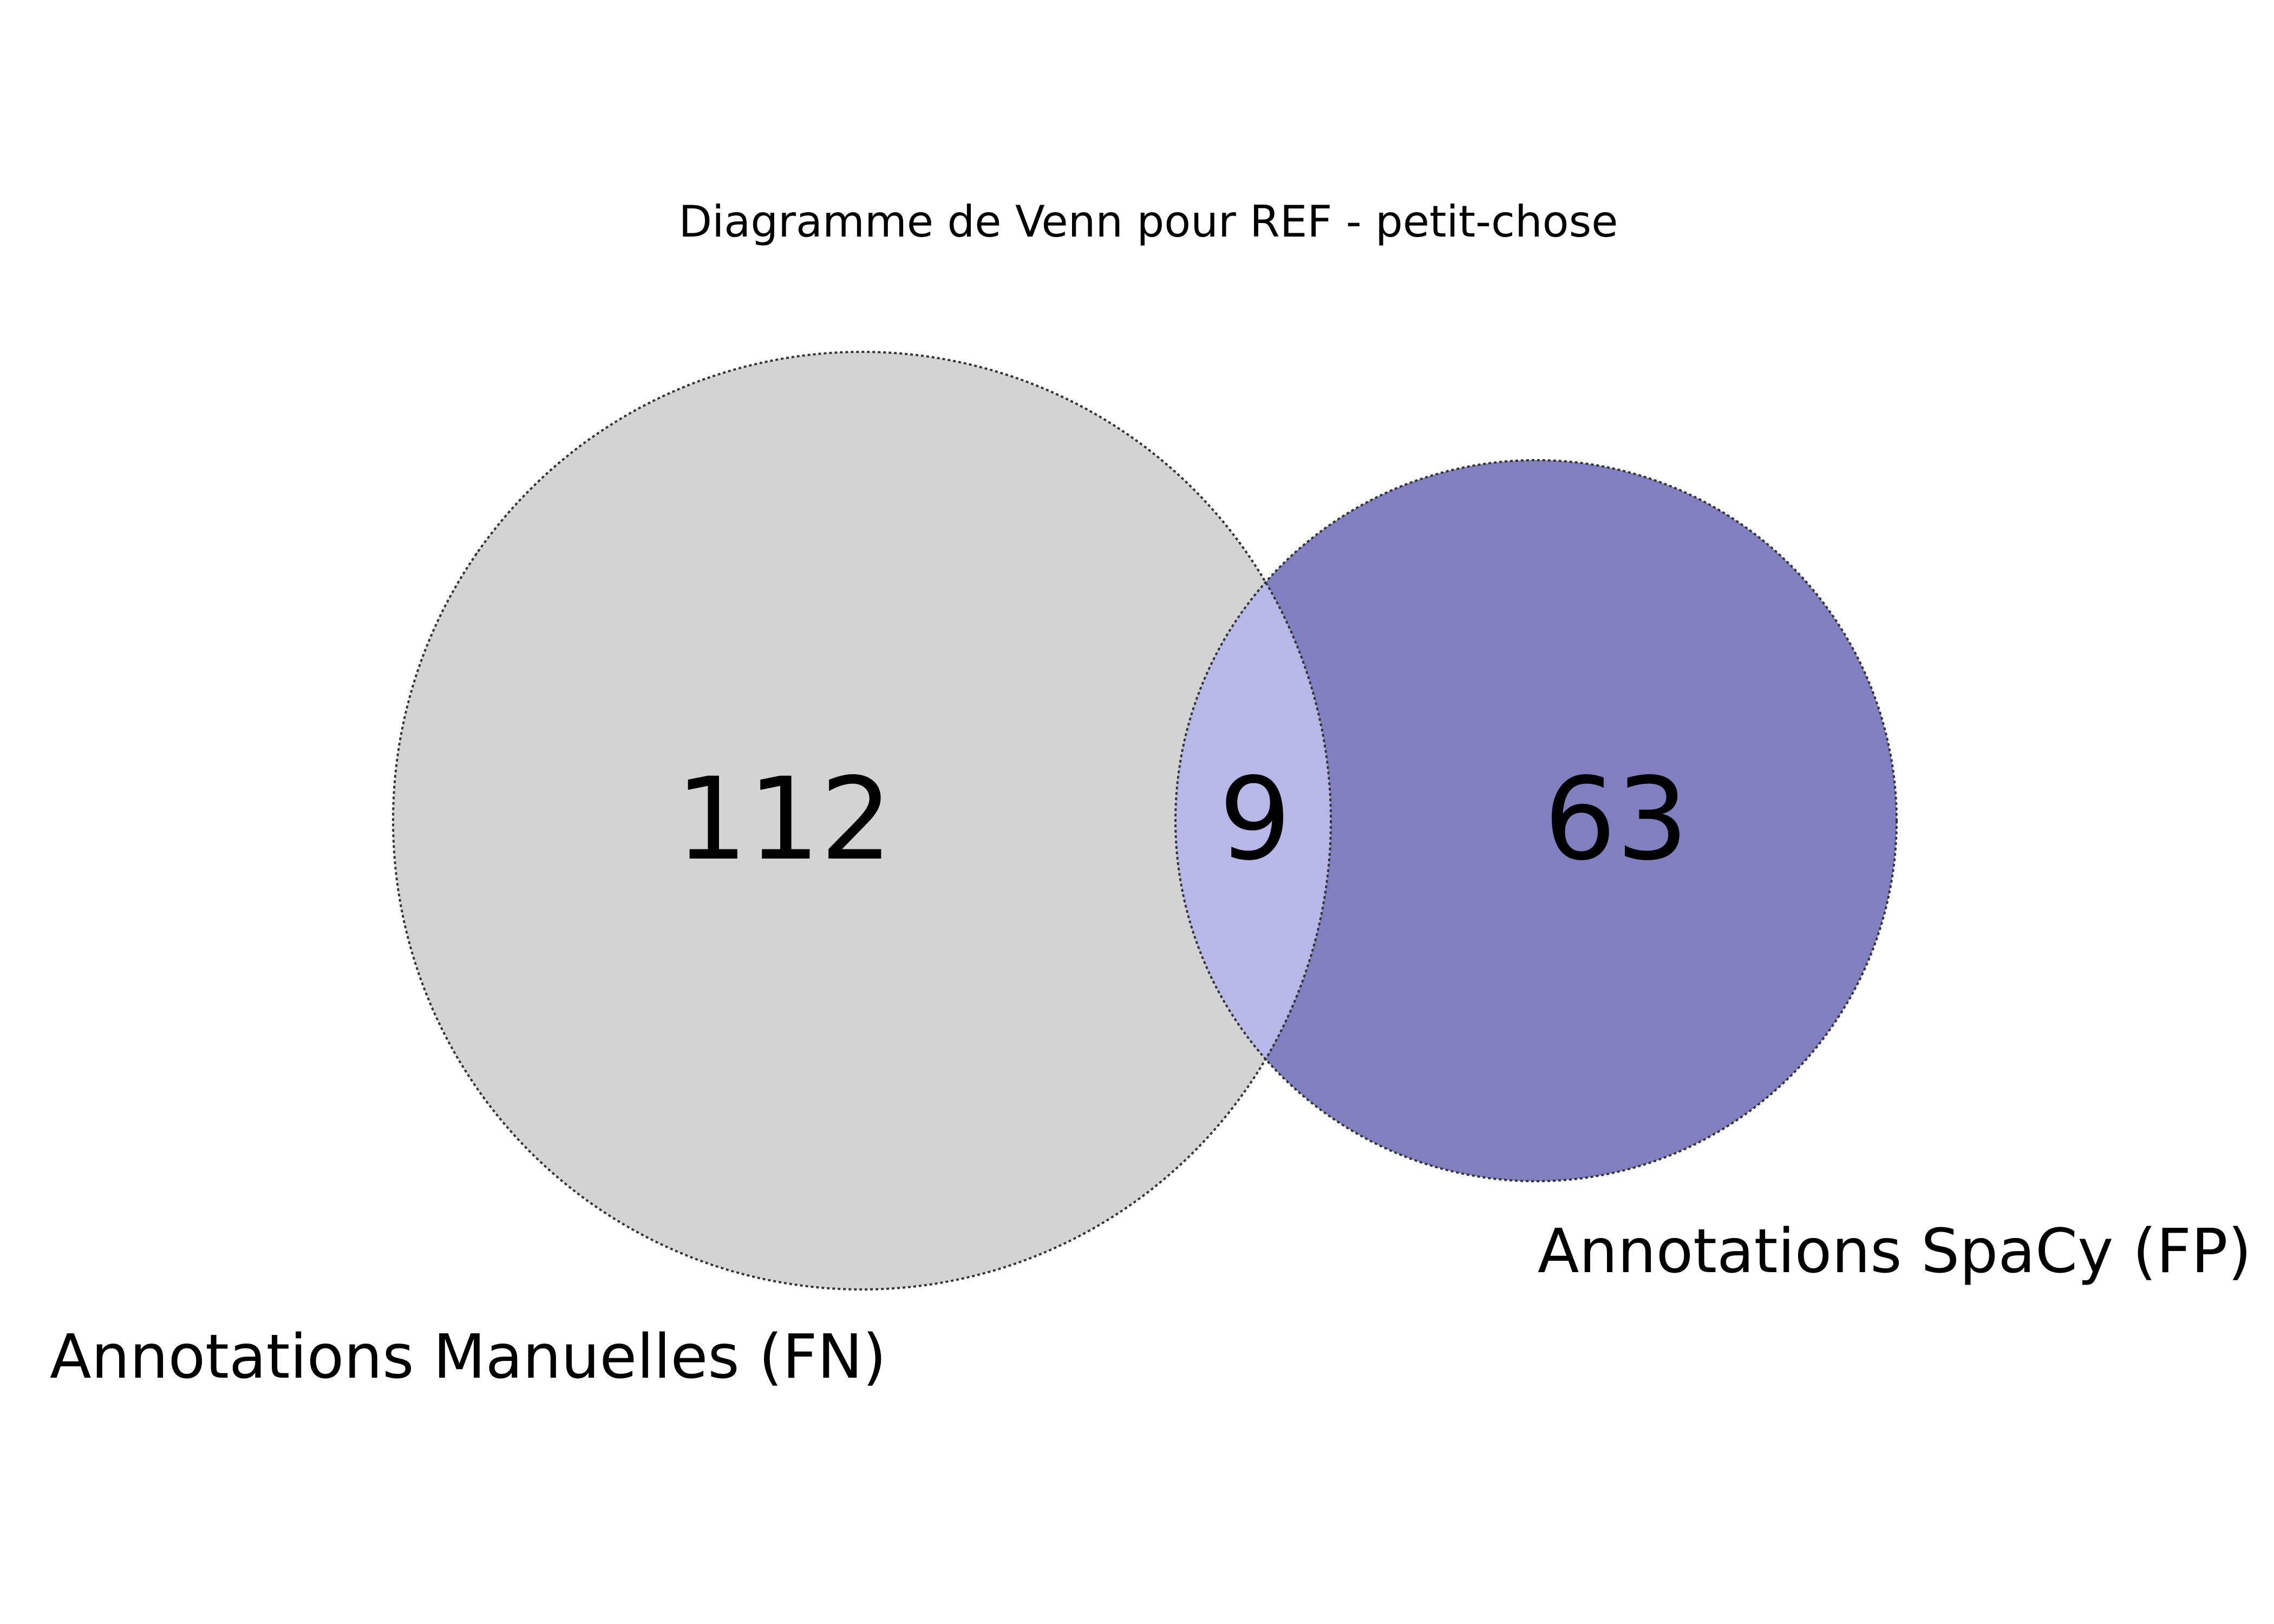 This screenshot has width=2274, height=1624. I want to click on set-spacy-label: Annotations SpaCy (FP), so click(1895, 1251).